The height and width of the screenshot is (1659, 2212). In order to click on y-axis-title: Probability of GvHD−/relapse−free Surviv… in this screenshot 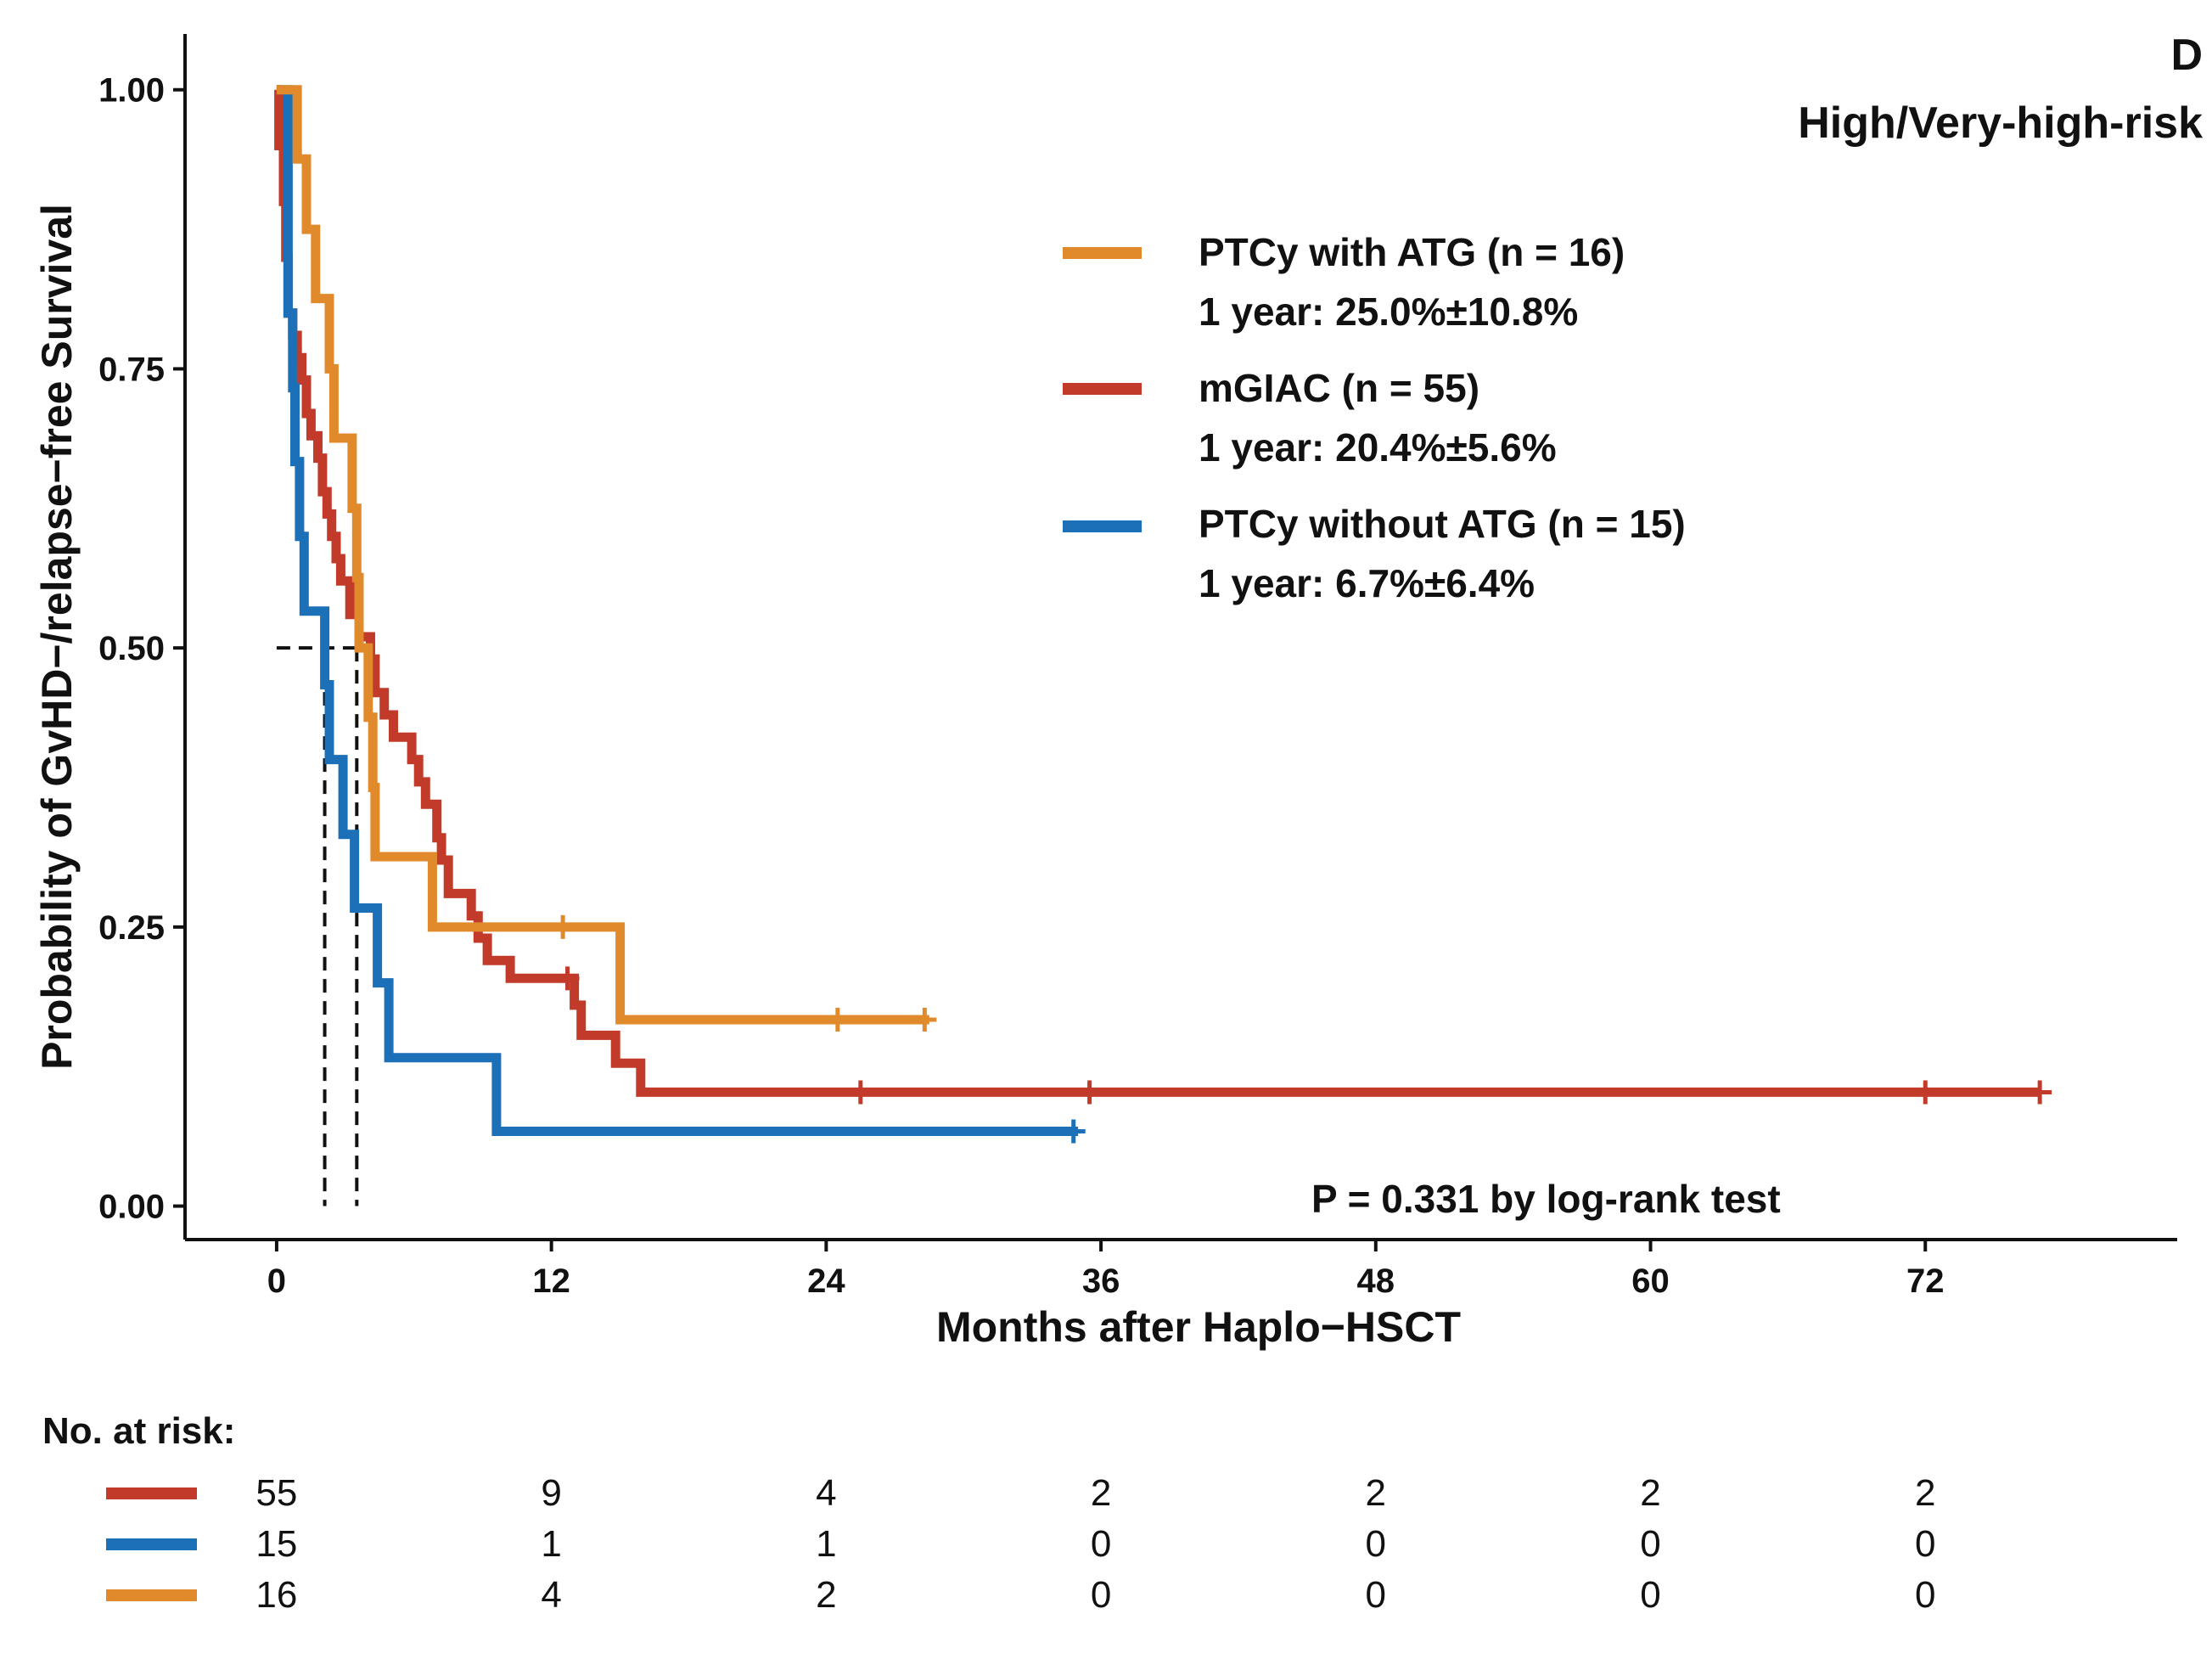, I will do `click(57, 637)`.